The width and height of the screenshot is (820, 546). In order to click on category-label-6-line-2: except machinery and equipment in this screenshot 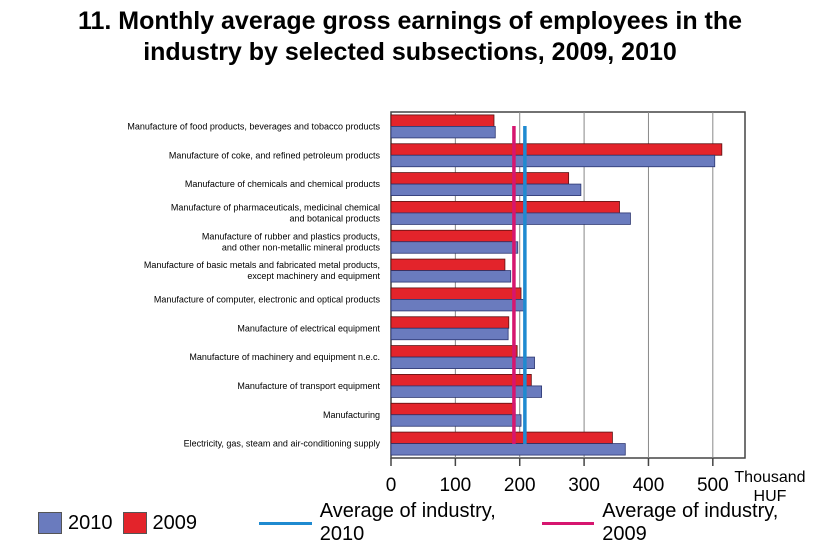, I will do `click(313, 276)`.